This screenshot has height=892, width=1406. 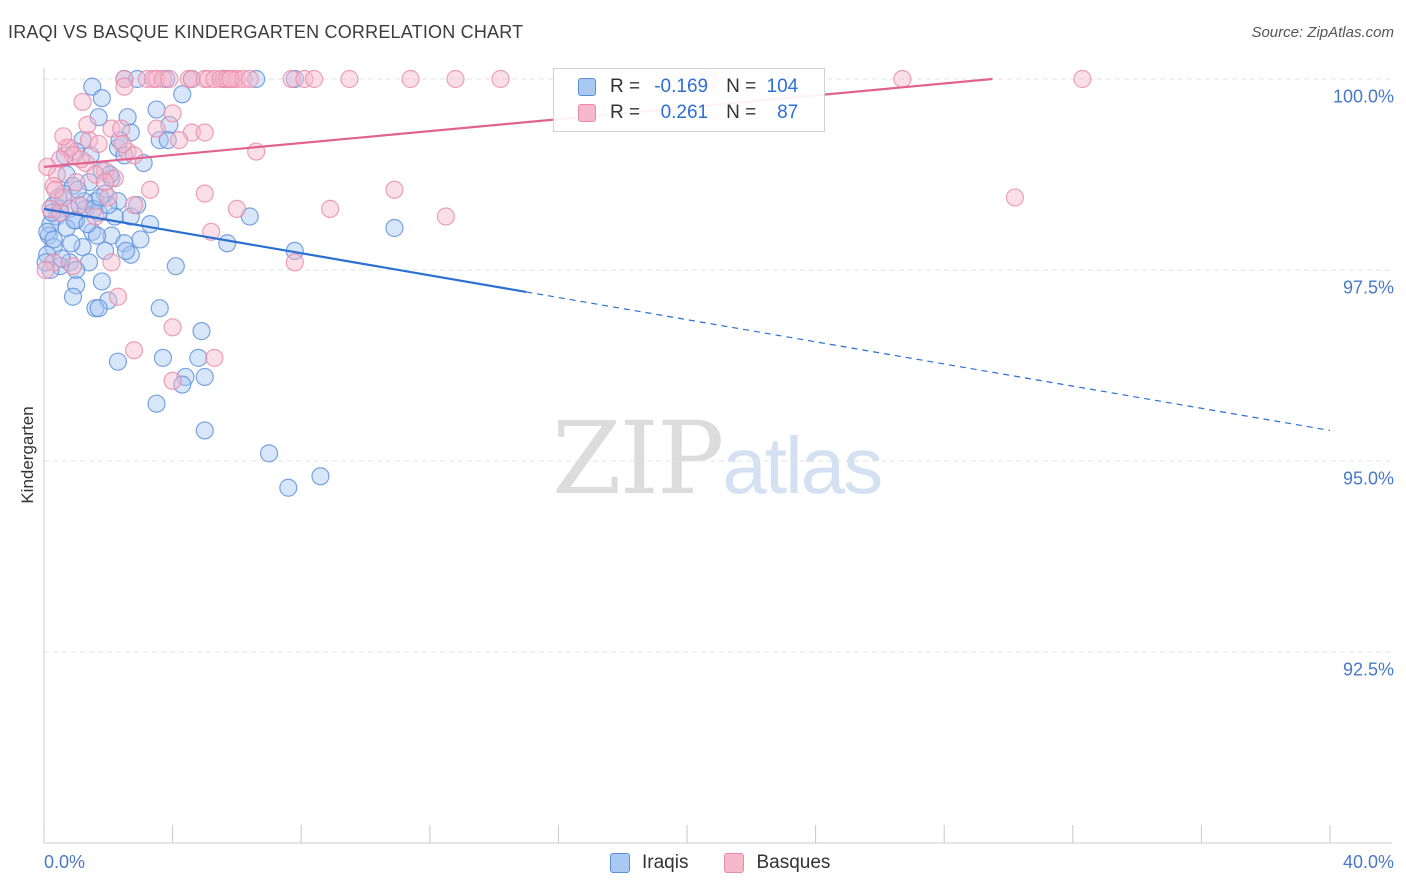 I want to click on watermark: ZIPatlas, so click(x=717, y=458).